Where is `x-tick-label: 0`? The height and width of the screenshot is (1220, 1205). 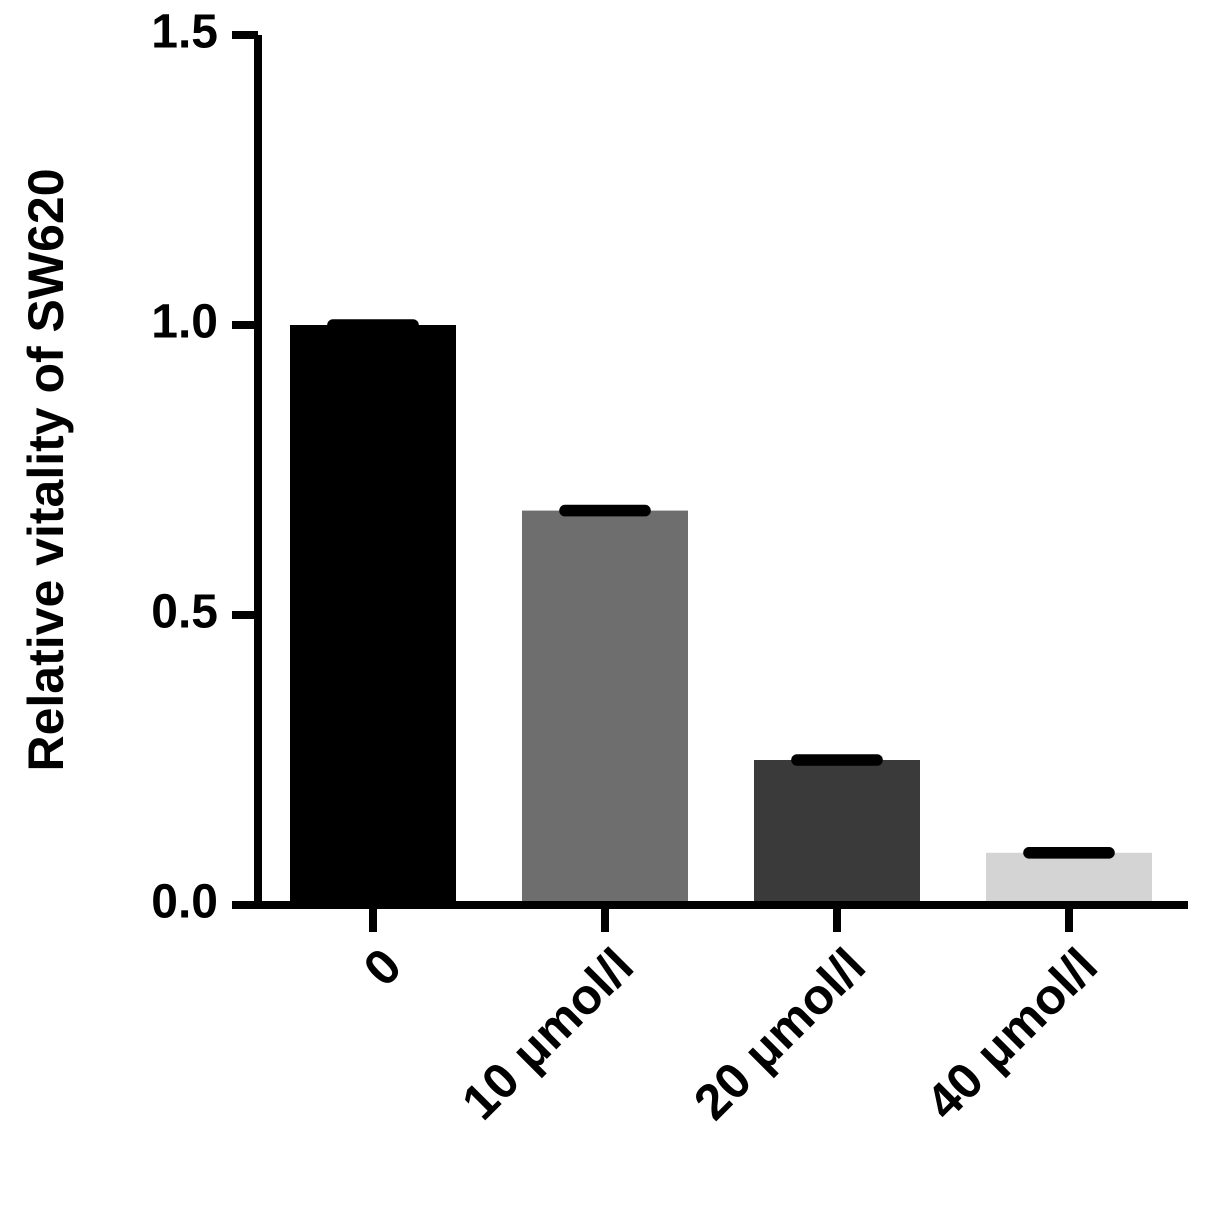
x-tick-label: 0 is located at coordinates (382, 967).